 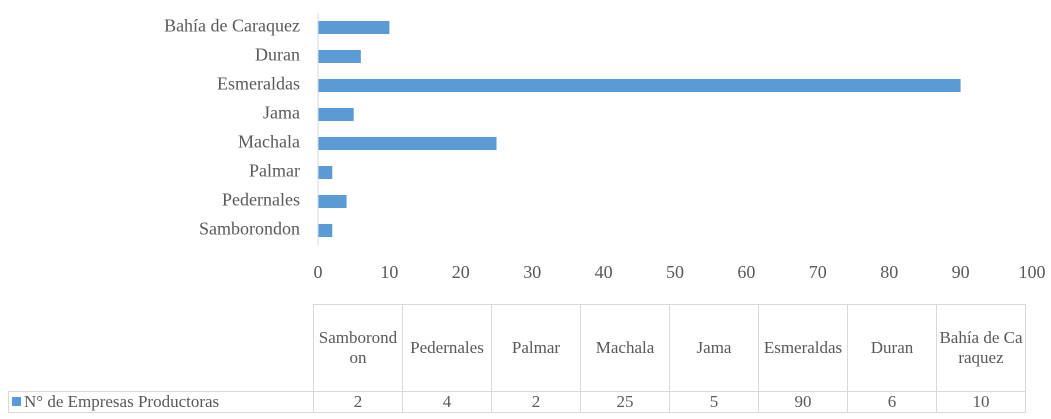 What do you see at coordinates (16, 401) in the screenshot?
I see `legend-key` at bounding box center [16, 401].